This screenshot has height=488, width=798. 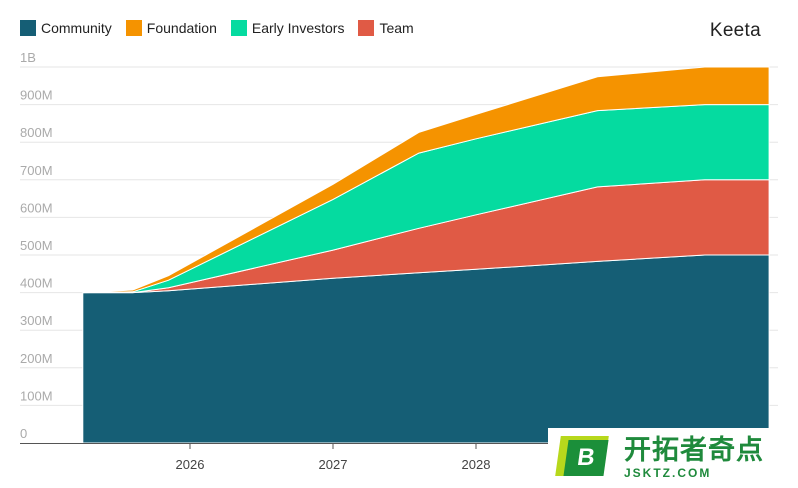 I want to click on legend-label-community: Community, so click(x=76, y=28).